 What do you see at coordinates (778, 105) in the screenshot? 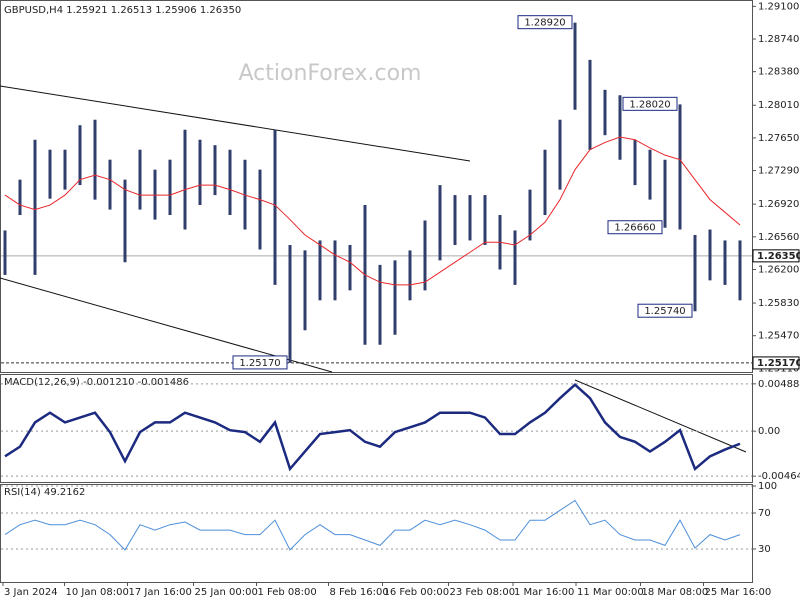
I see `y-tick-label: 1.28010` at bounding box center [778, 105].